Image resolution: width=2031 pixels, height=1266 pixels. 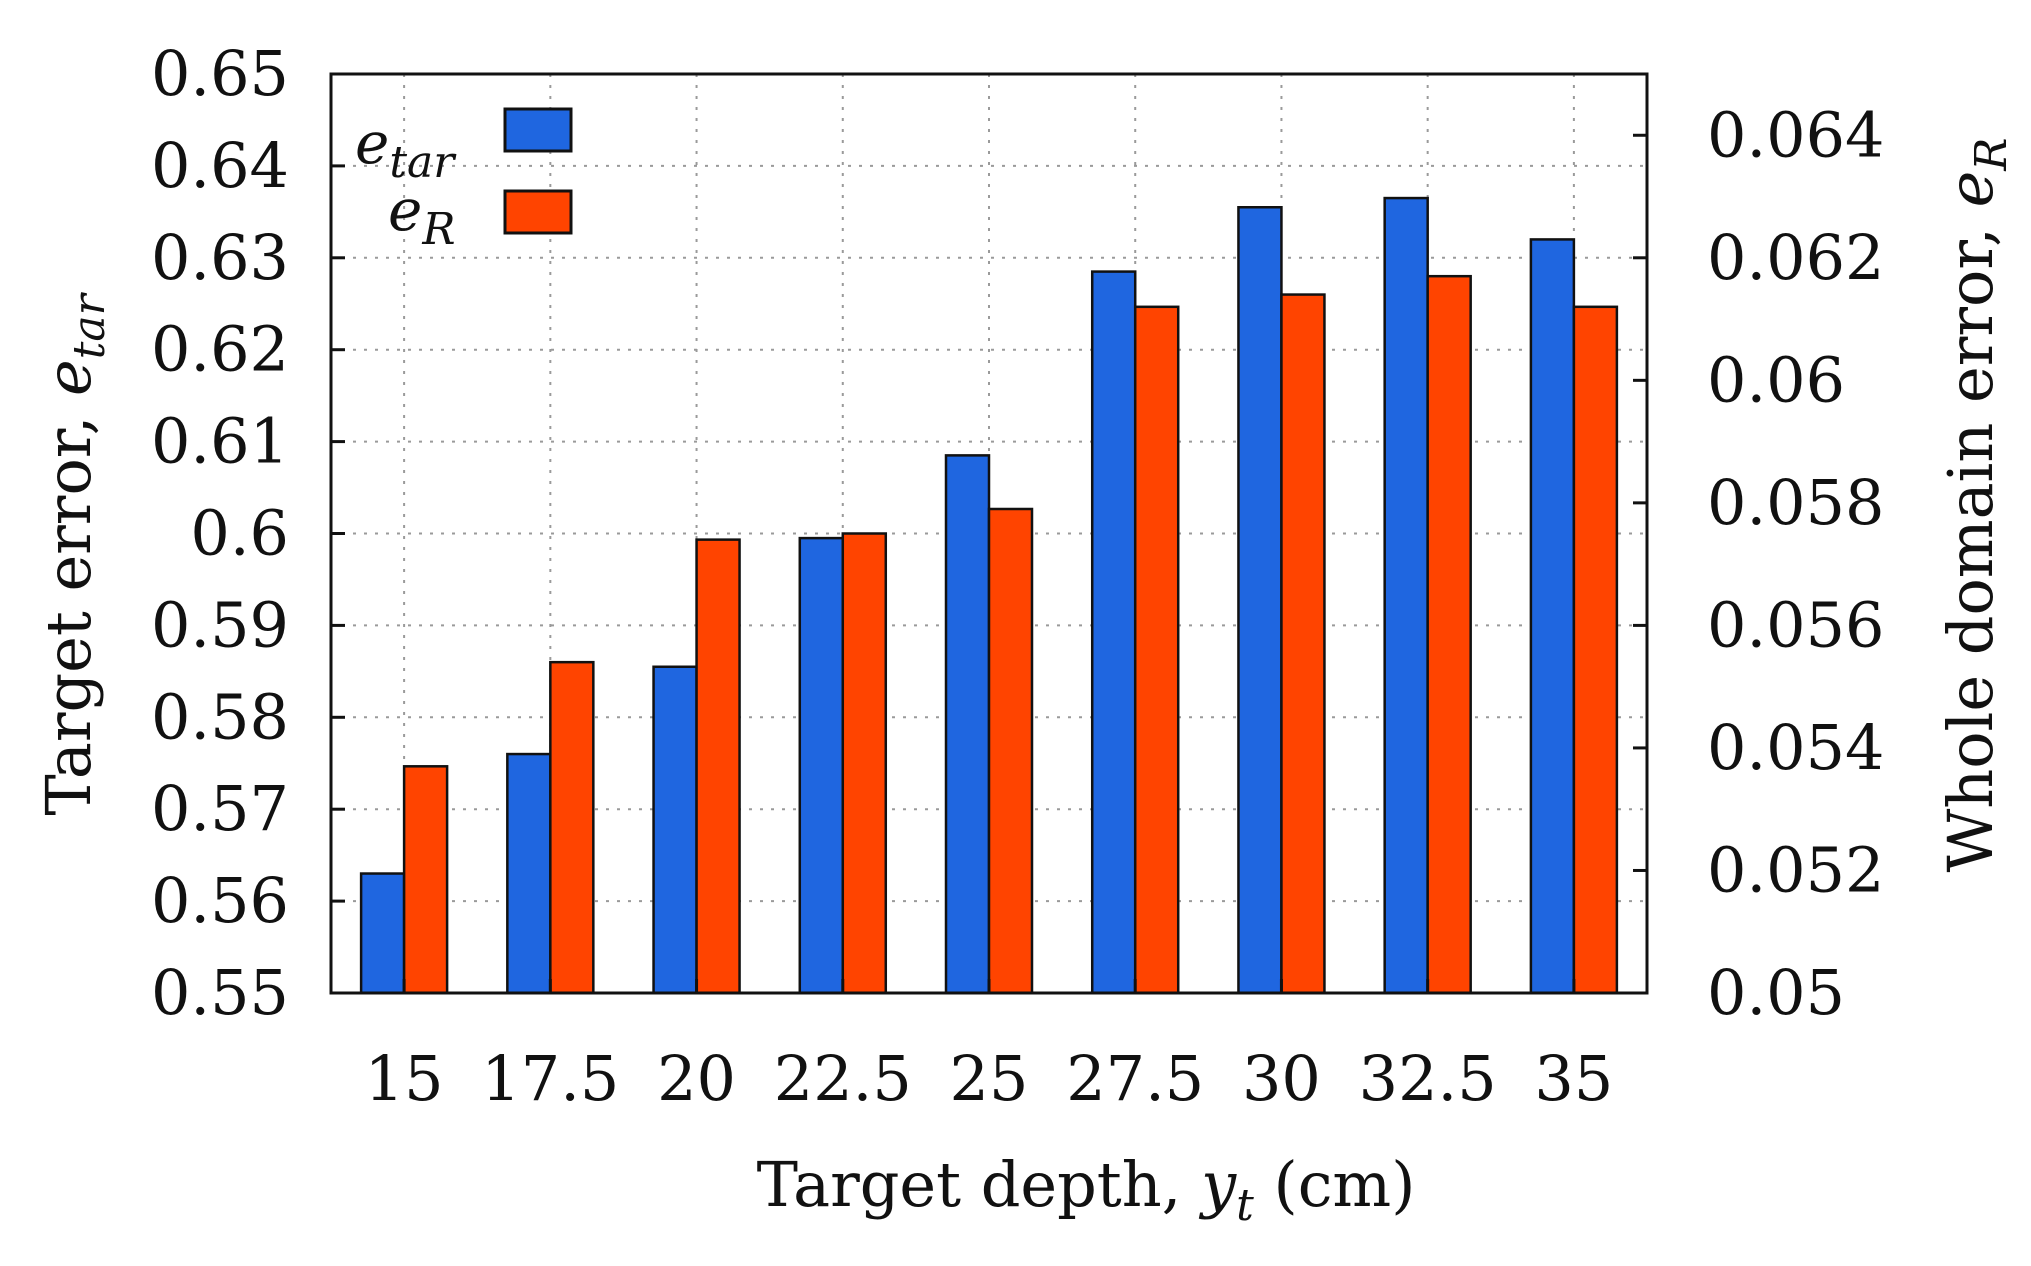 What do you see at coordinates (572, 827) in the screenshot?
I see `bar-e-r-17.5` at bounding box center [572, 827].